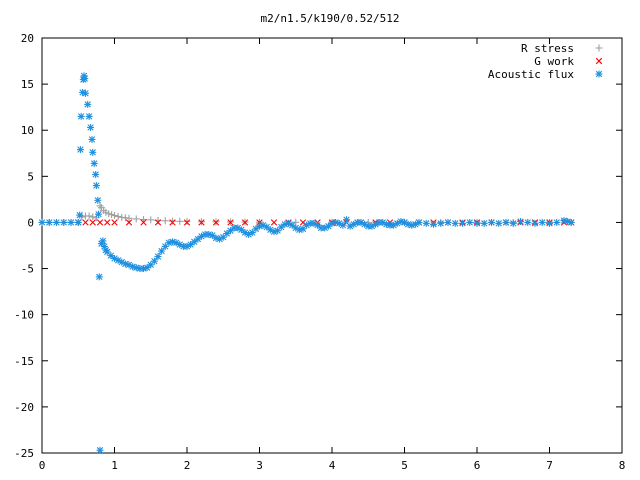  Describe the element at coordinates (554, 61) in the screenshot. I see `legend-label: G work` at that location.